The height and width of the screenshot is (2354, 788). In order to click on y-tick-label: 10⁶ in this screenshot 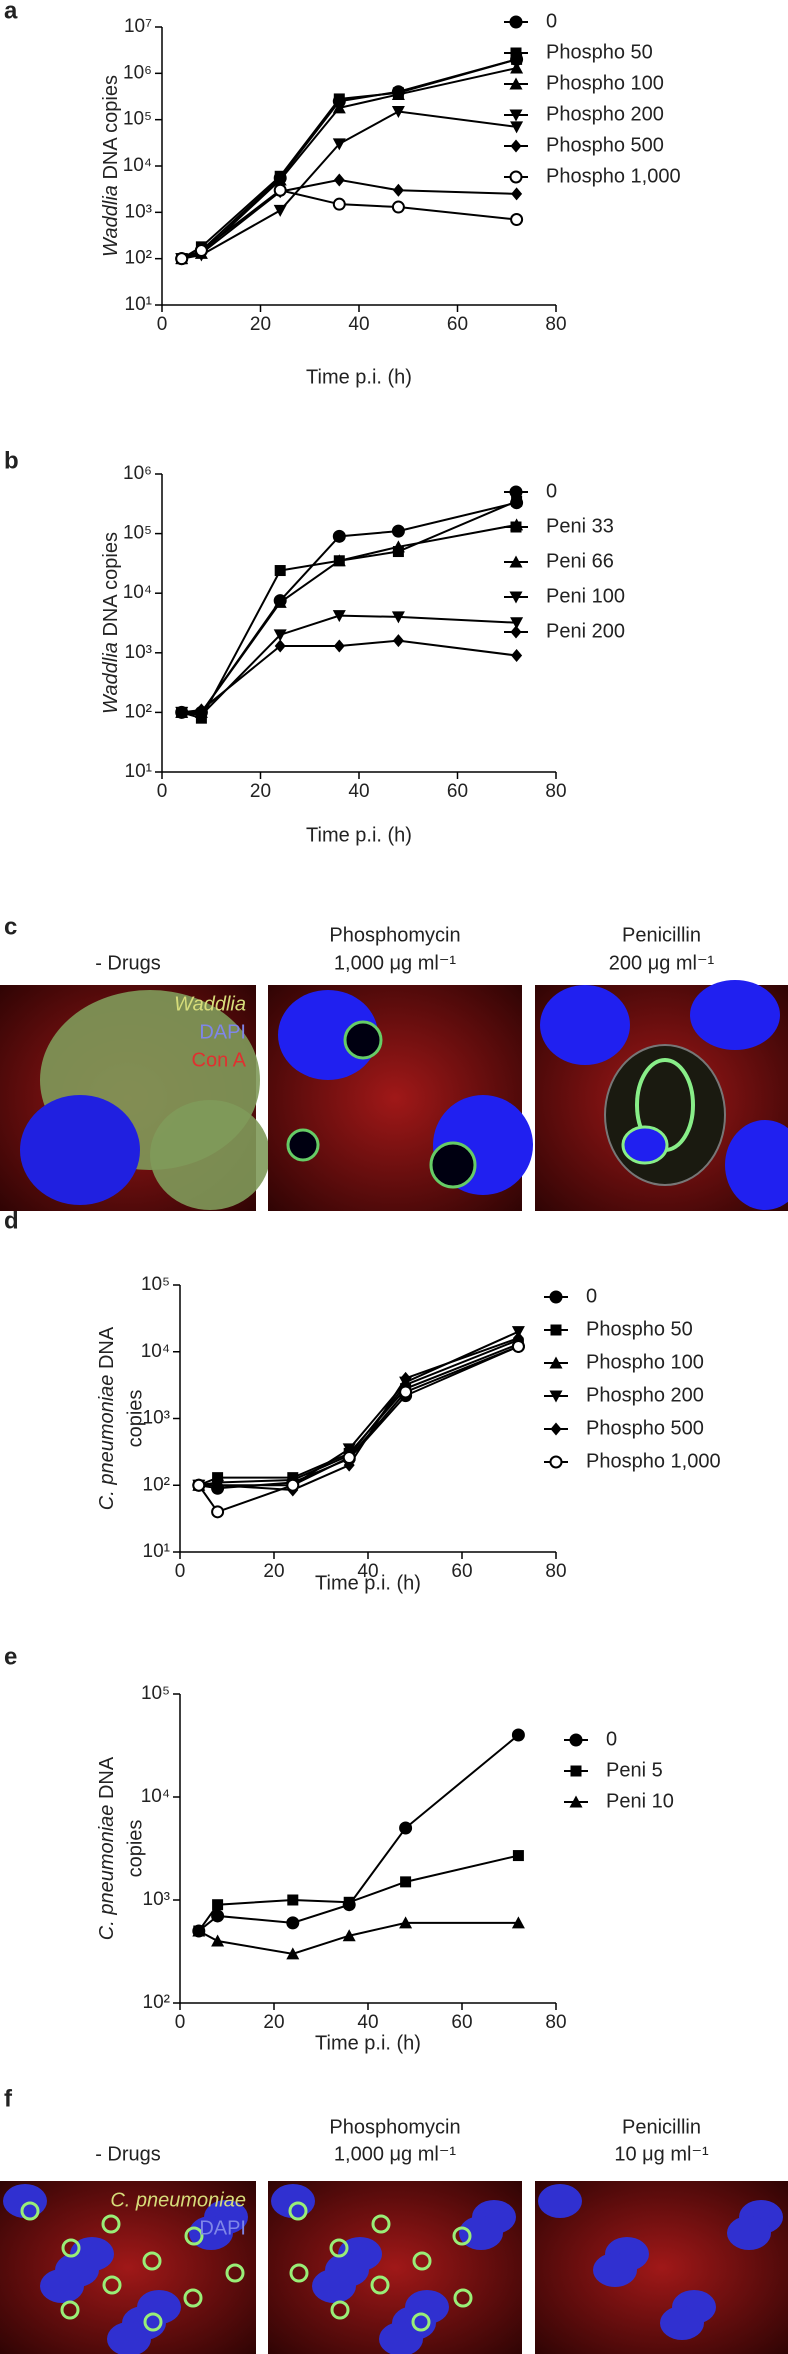, I will do `click(137, 72)`.